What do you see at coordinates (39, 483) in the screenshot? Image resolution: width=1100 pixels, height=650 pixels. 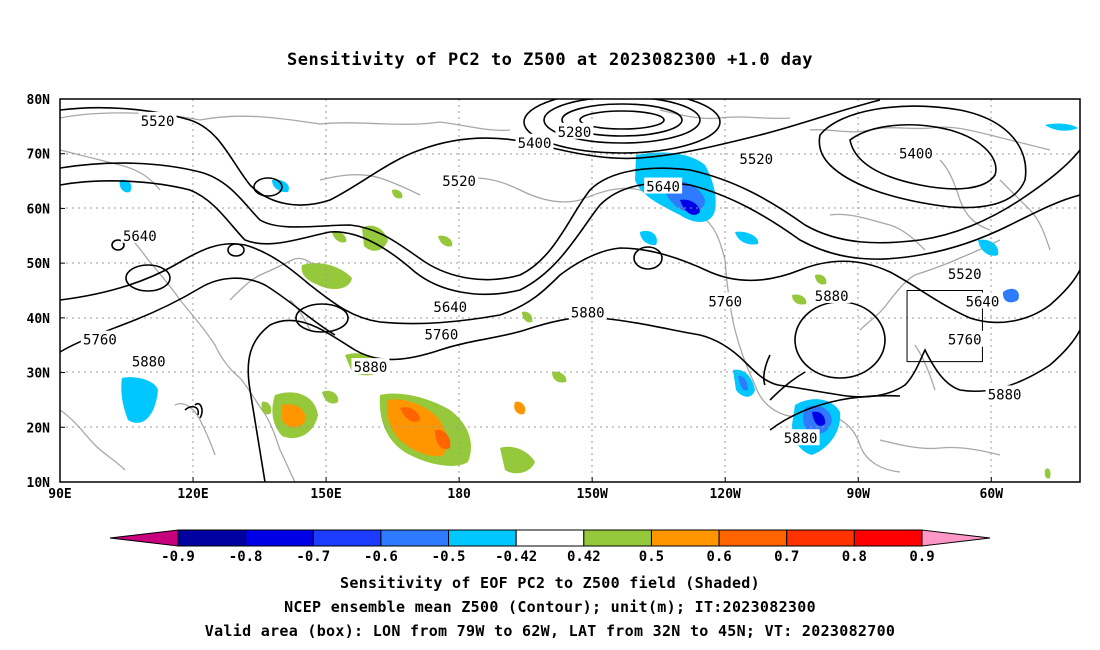 I see `lat-tick-label: 10N` at bounding box center [39, 483].